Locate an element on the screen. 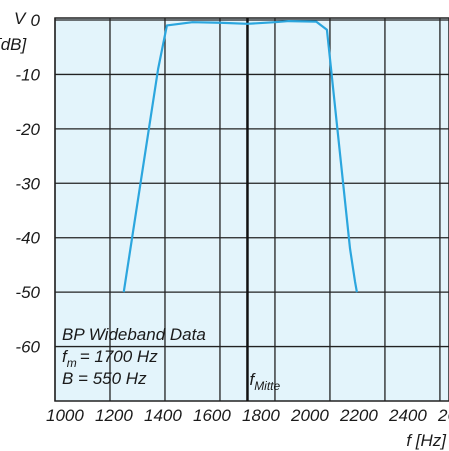 The image size is (449, 451). annotation: m is located at coordinates (72, 363).